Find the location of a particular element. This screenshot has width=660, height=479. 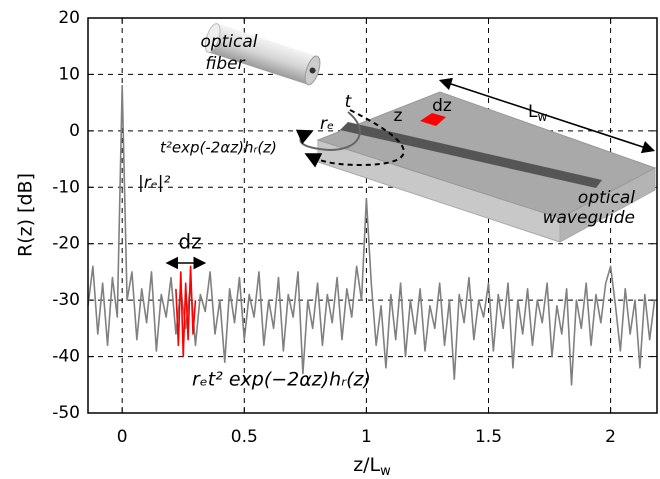

annotation: waveguide is located at coordinates (589, 218).